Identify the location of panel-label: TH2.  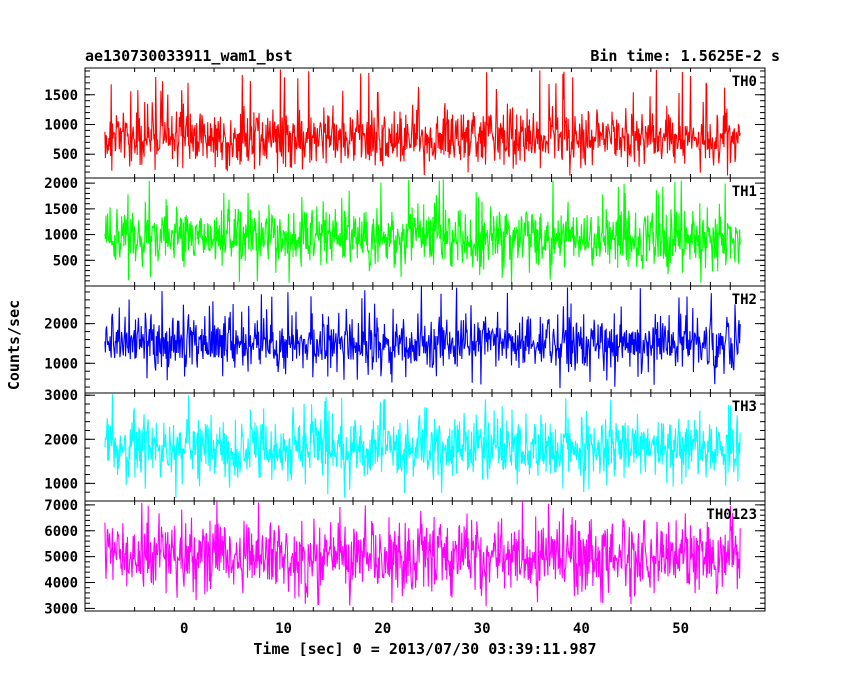
(744, 300).